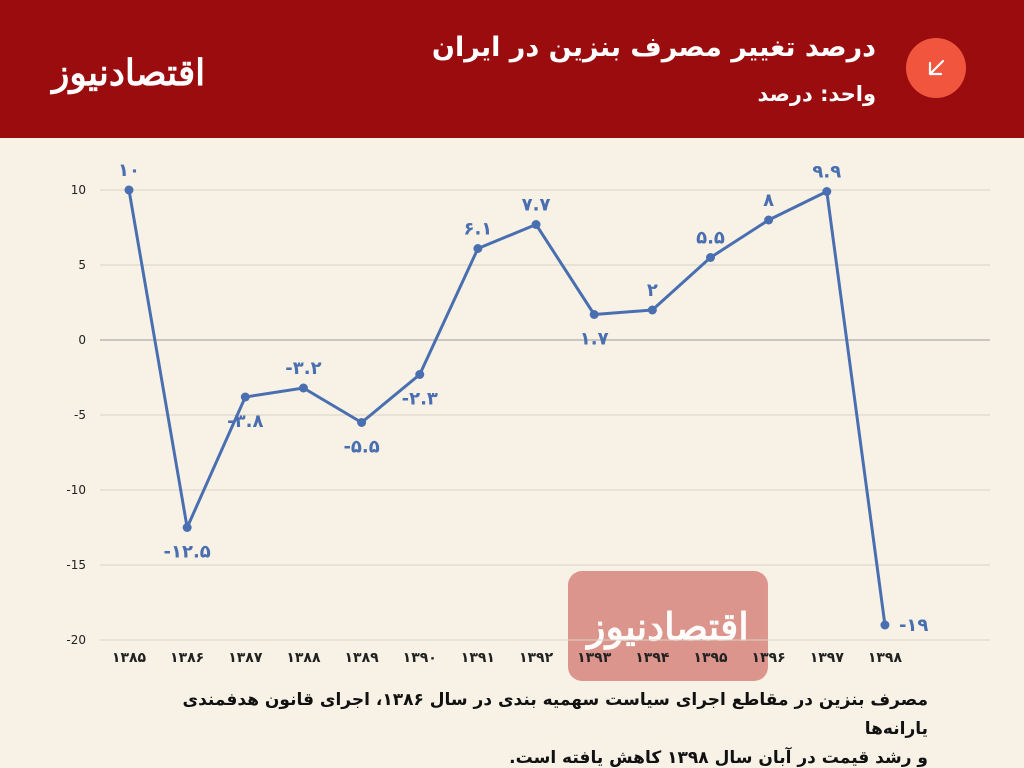 This screenshot has width=1024, height=768. I want to click on x-tick-label: ۱۳۸۶, so click(187, 658).